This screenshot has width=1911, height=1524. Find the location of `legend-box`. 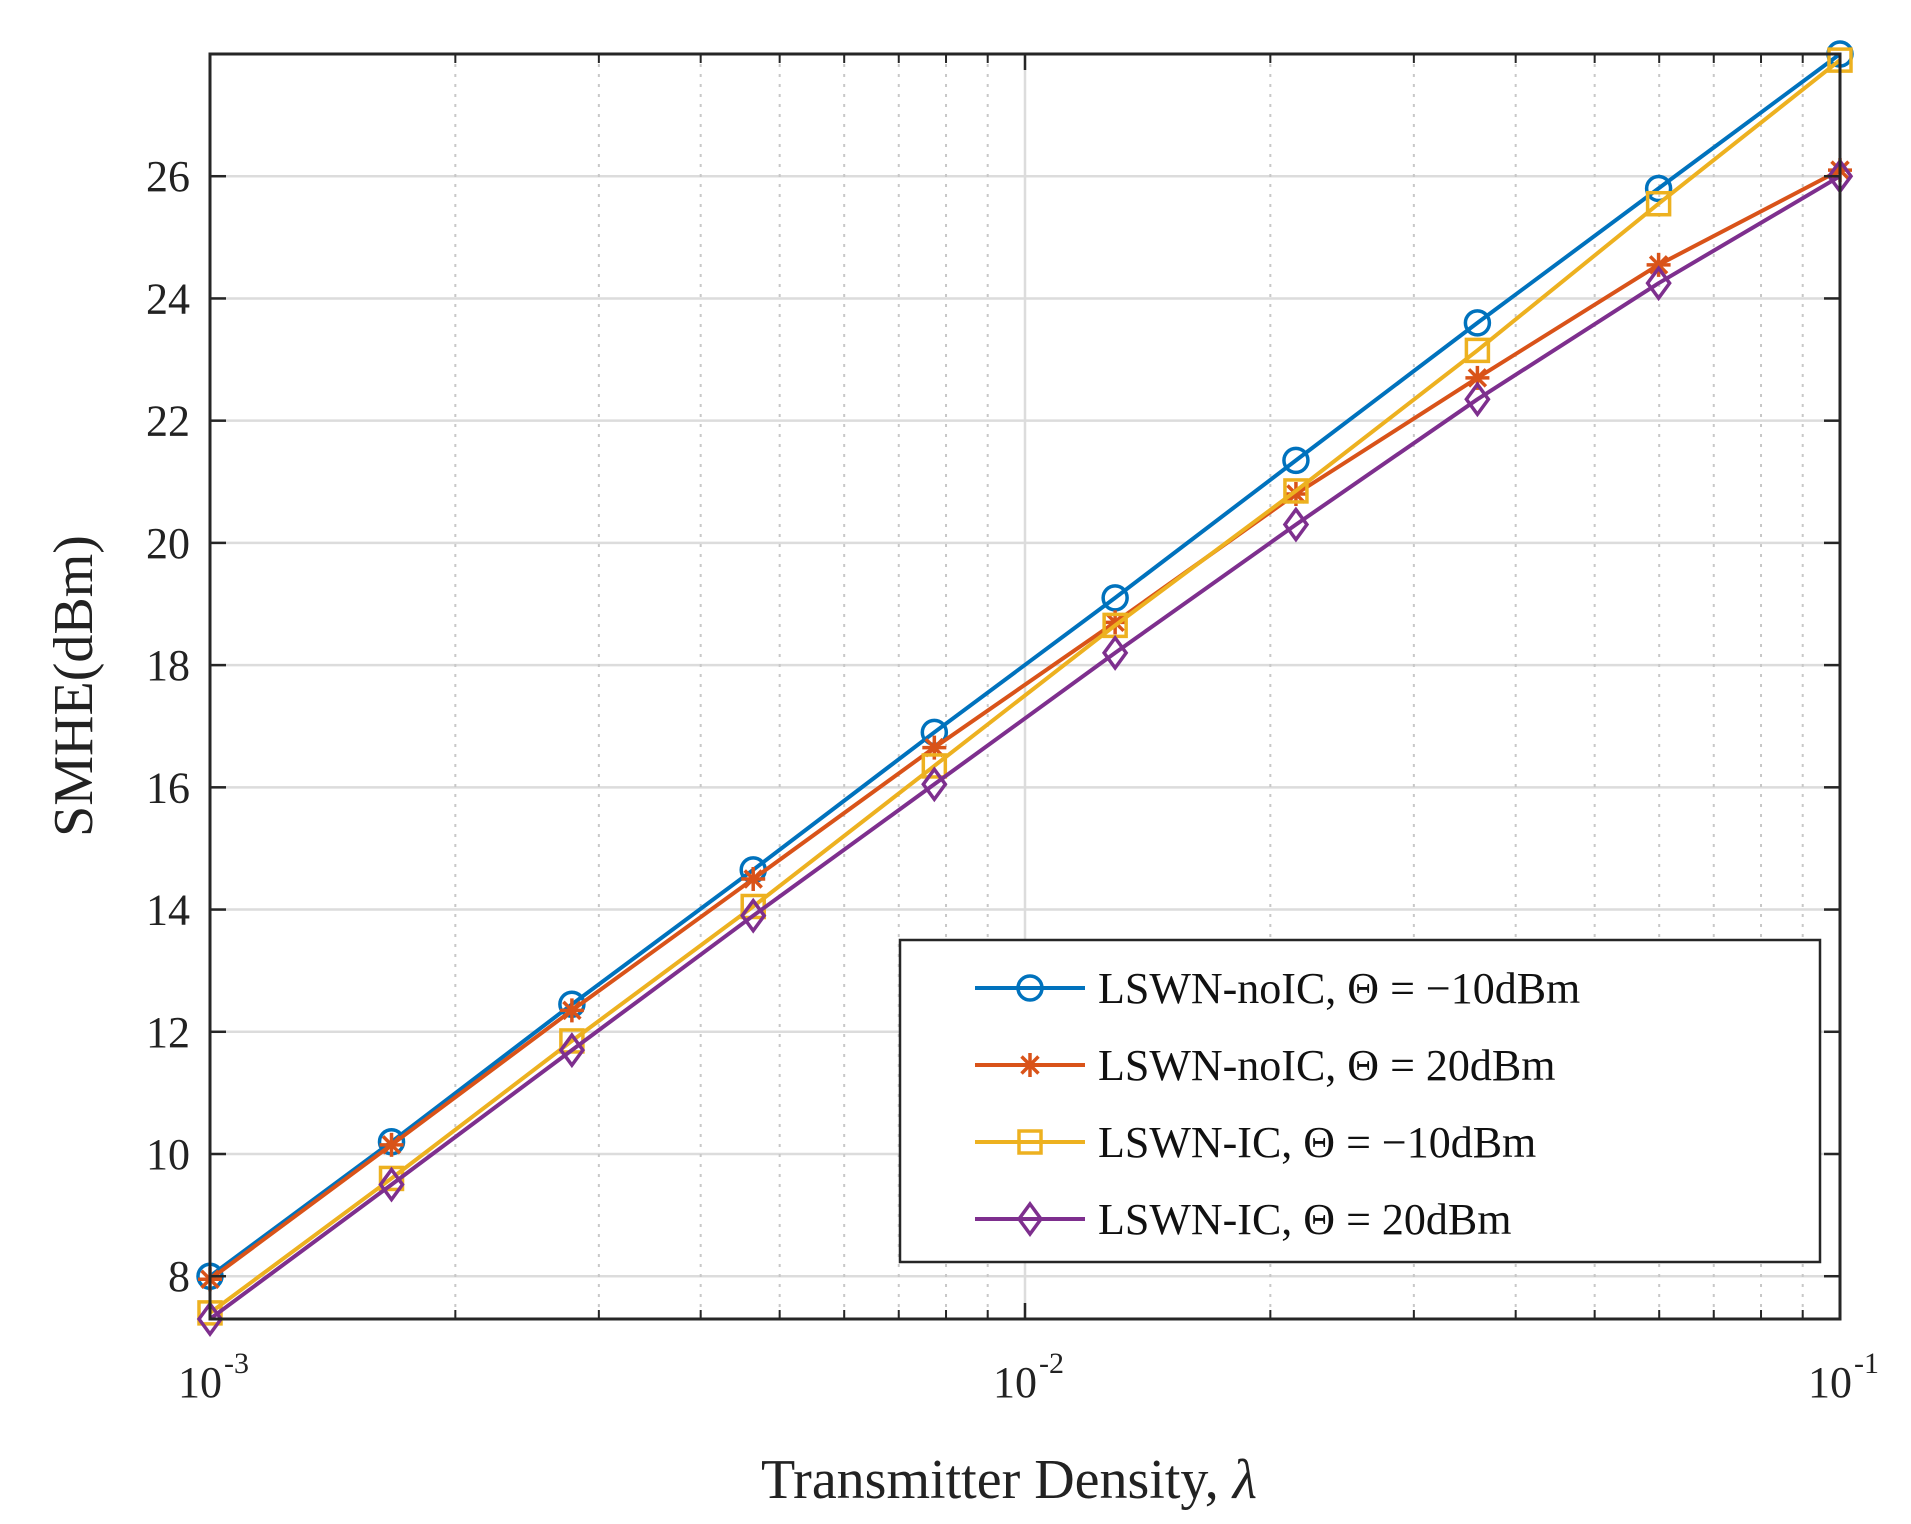

legend-box is located at coordinates (1360, 1101).